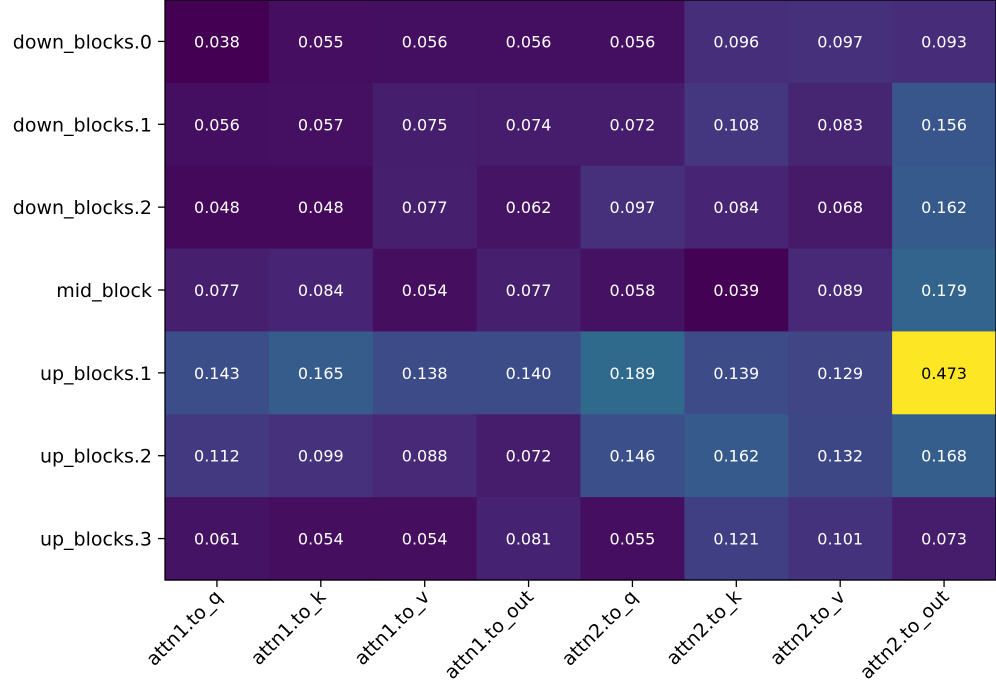 This screenshot has height=695, width=996. I want to click on cell-value-label: 0.132, so click(840, 456).